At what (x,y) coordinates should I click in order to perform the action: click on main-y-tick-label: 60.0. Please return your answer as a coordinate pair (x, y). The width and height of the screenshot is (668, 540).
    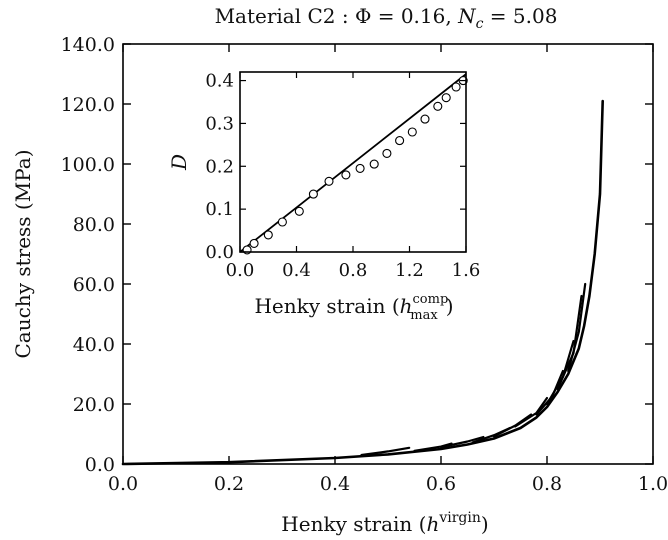
    Looking at the image, I should click on (94, 285).